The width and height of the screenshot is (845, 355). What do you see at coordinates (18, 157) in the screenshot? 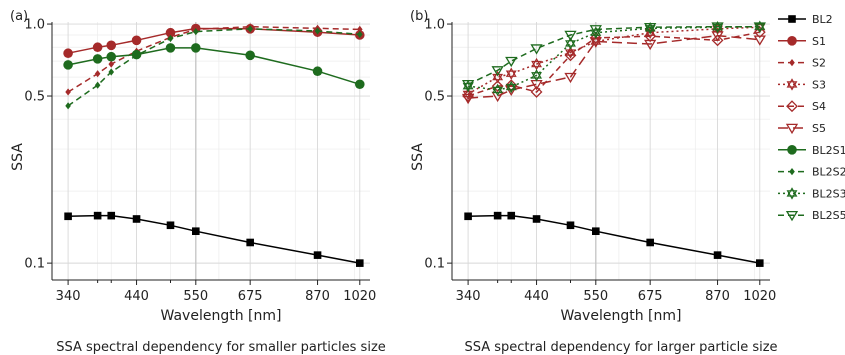
I see `y-axis-label: SSA` at bounding box center [18, 157].